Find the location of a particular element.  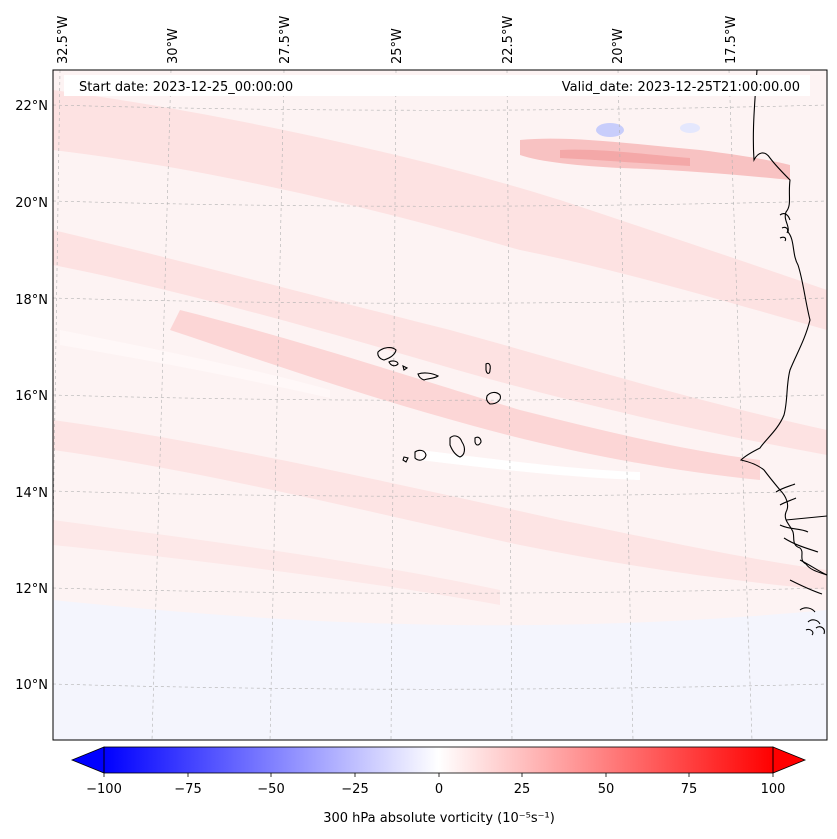

latitude-label: 16°N is located at coordinates (31, 396).